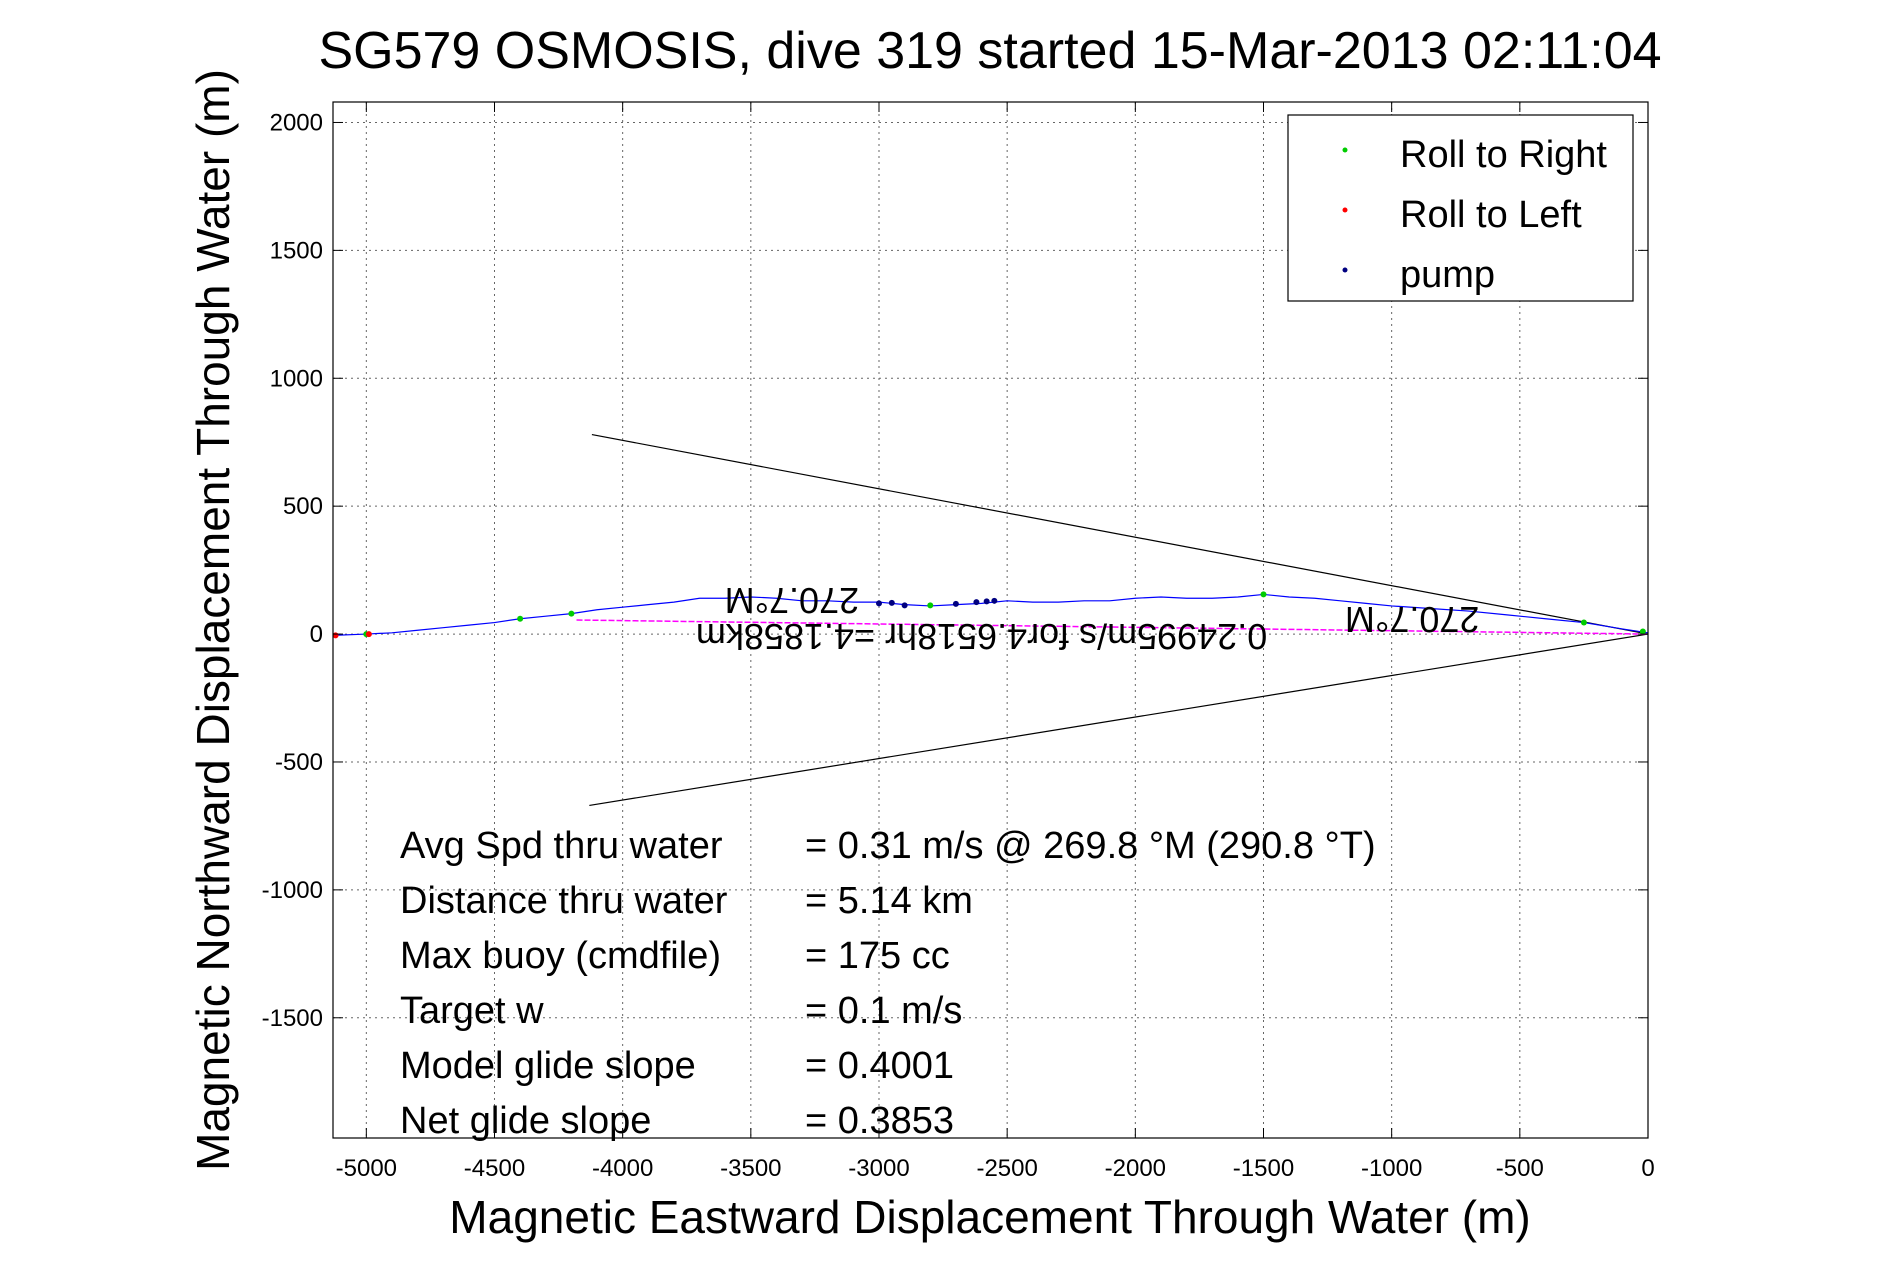  What do you see at coordinates (1447, 275) in the screenshot?
I see `legend-entry: pump` at bounding box center [1447, 275].